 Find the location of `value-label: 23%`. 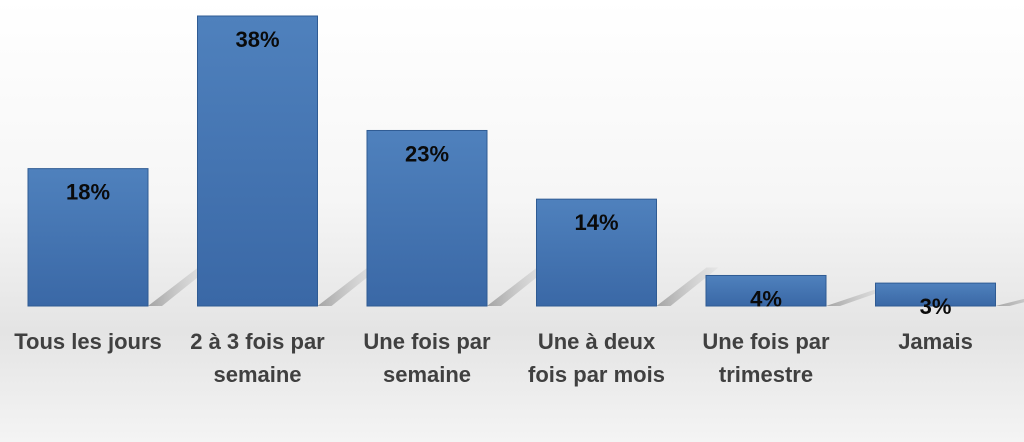

value-label: 23% is located at coordinates (427, 153).